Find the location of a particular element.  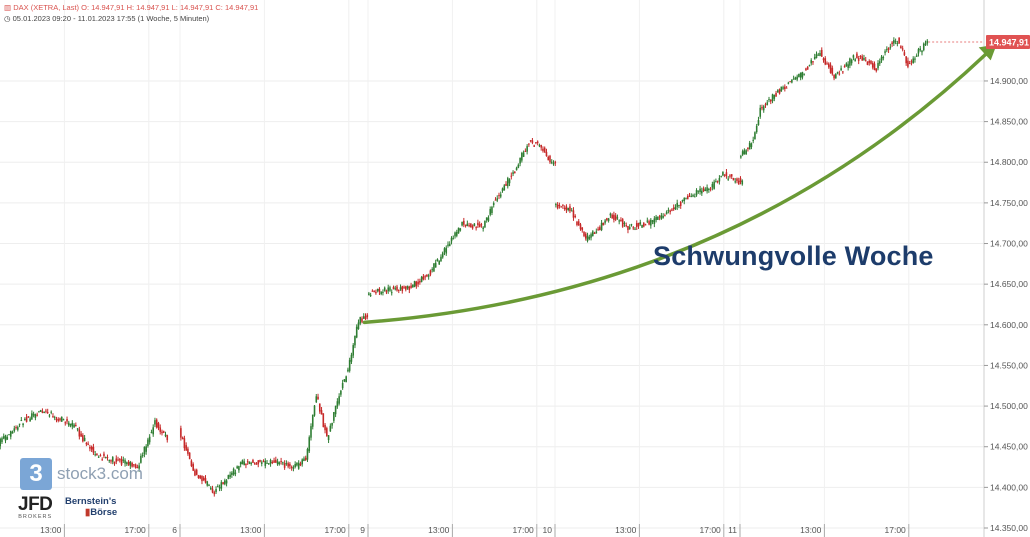

price-tick-label: 14.800,00 is located at coordinates (1009, 162).